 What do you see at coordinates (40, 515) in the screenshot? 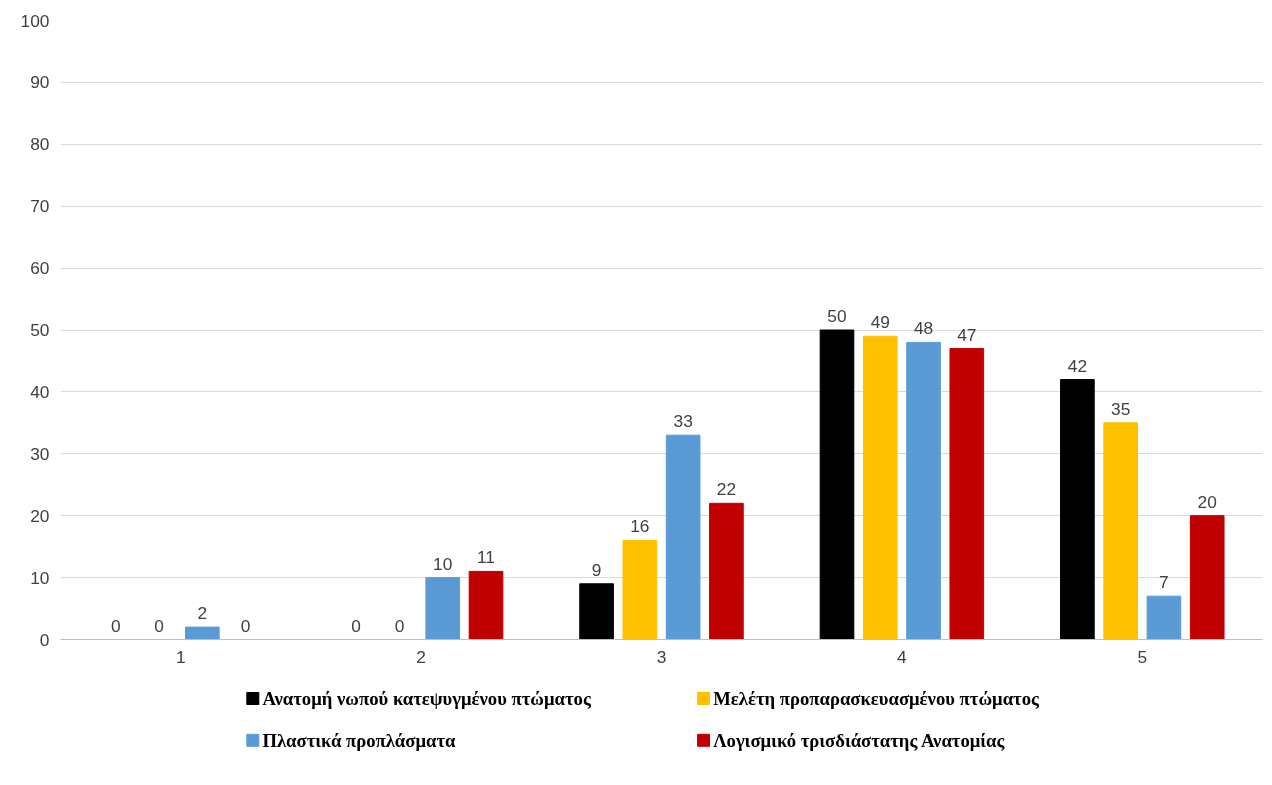
I see `y-tick-label: 20` at bounding box center [40, 515].